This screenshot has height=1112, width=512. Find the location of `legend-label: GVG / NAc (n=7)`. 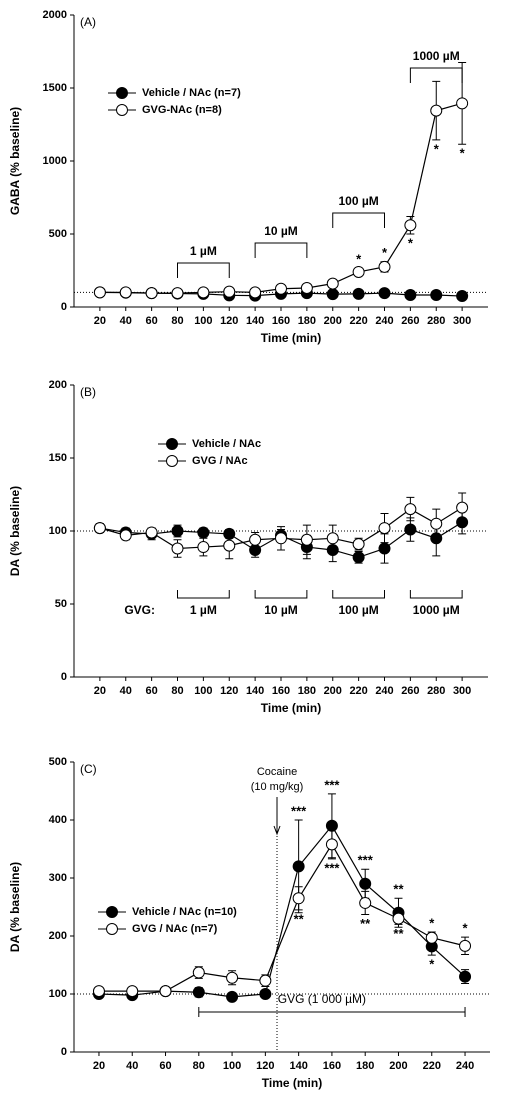

legend-label: GVG / NAc (n=7) is located at coordinates (175, 929).